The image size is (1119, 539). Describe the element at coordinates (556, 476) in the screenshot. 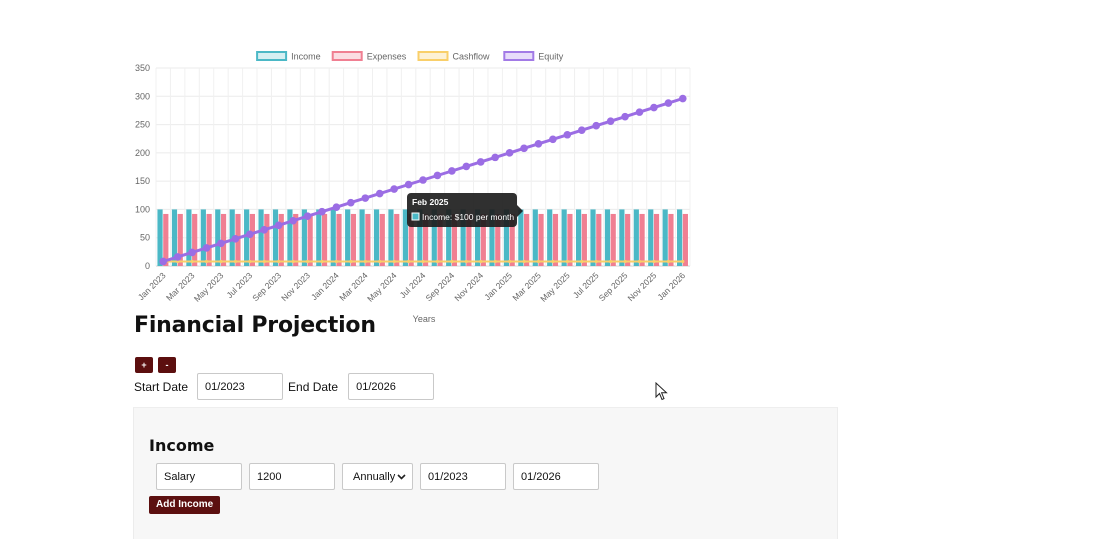

I see `income-end-input` at that location.